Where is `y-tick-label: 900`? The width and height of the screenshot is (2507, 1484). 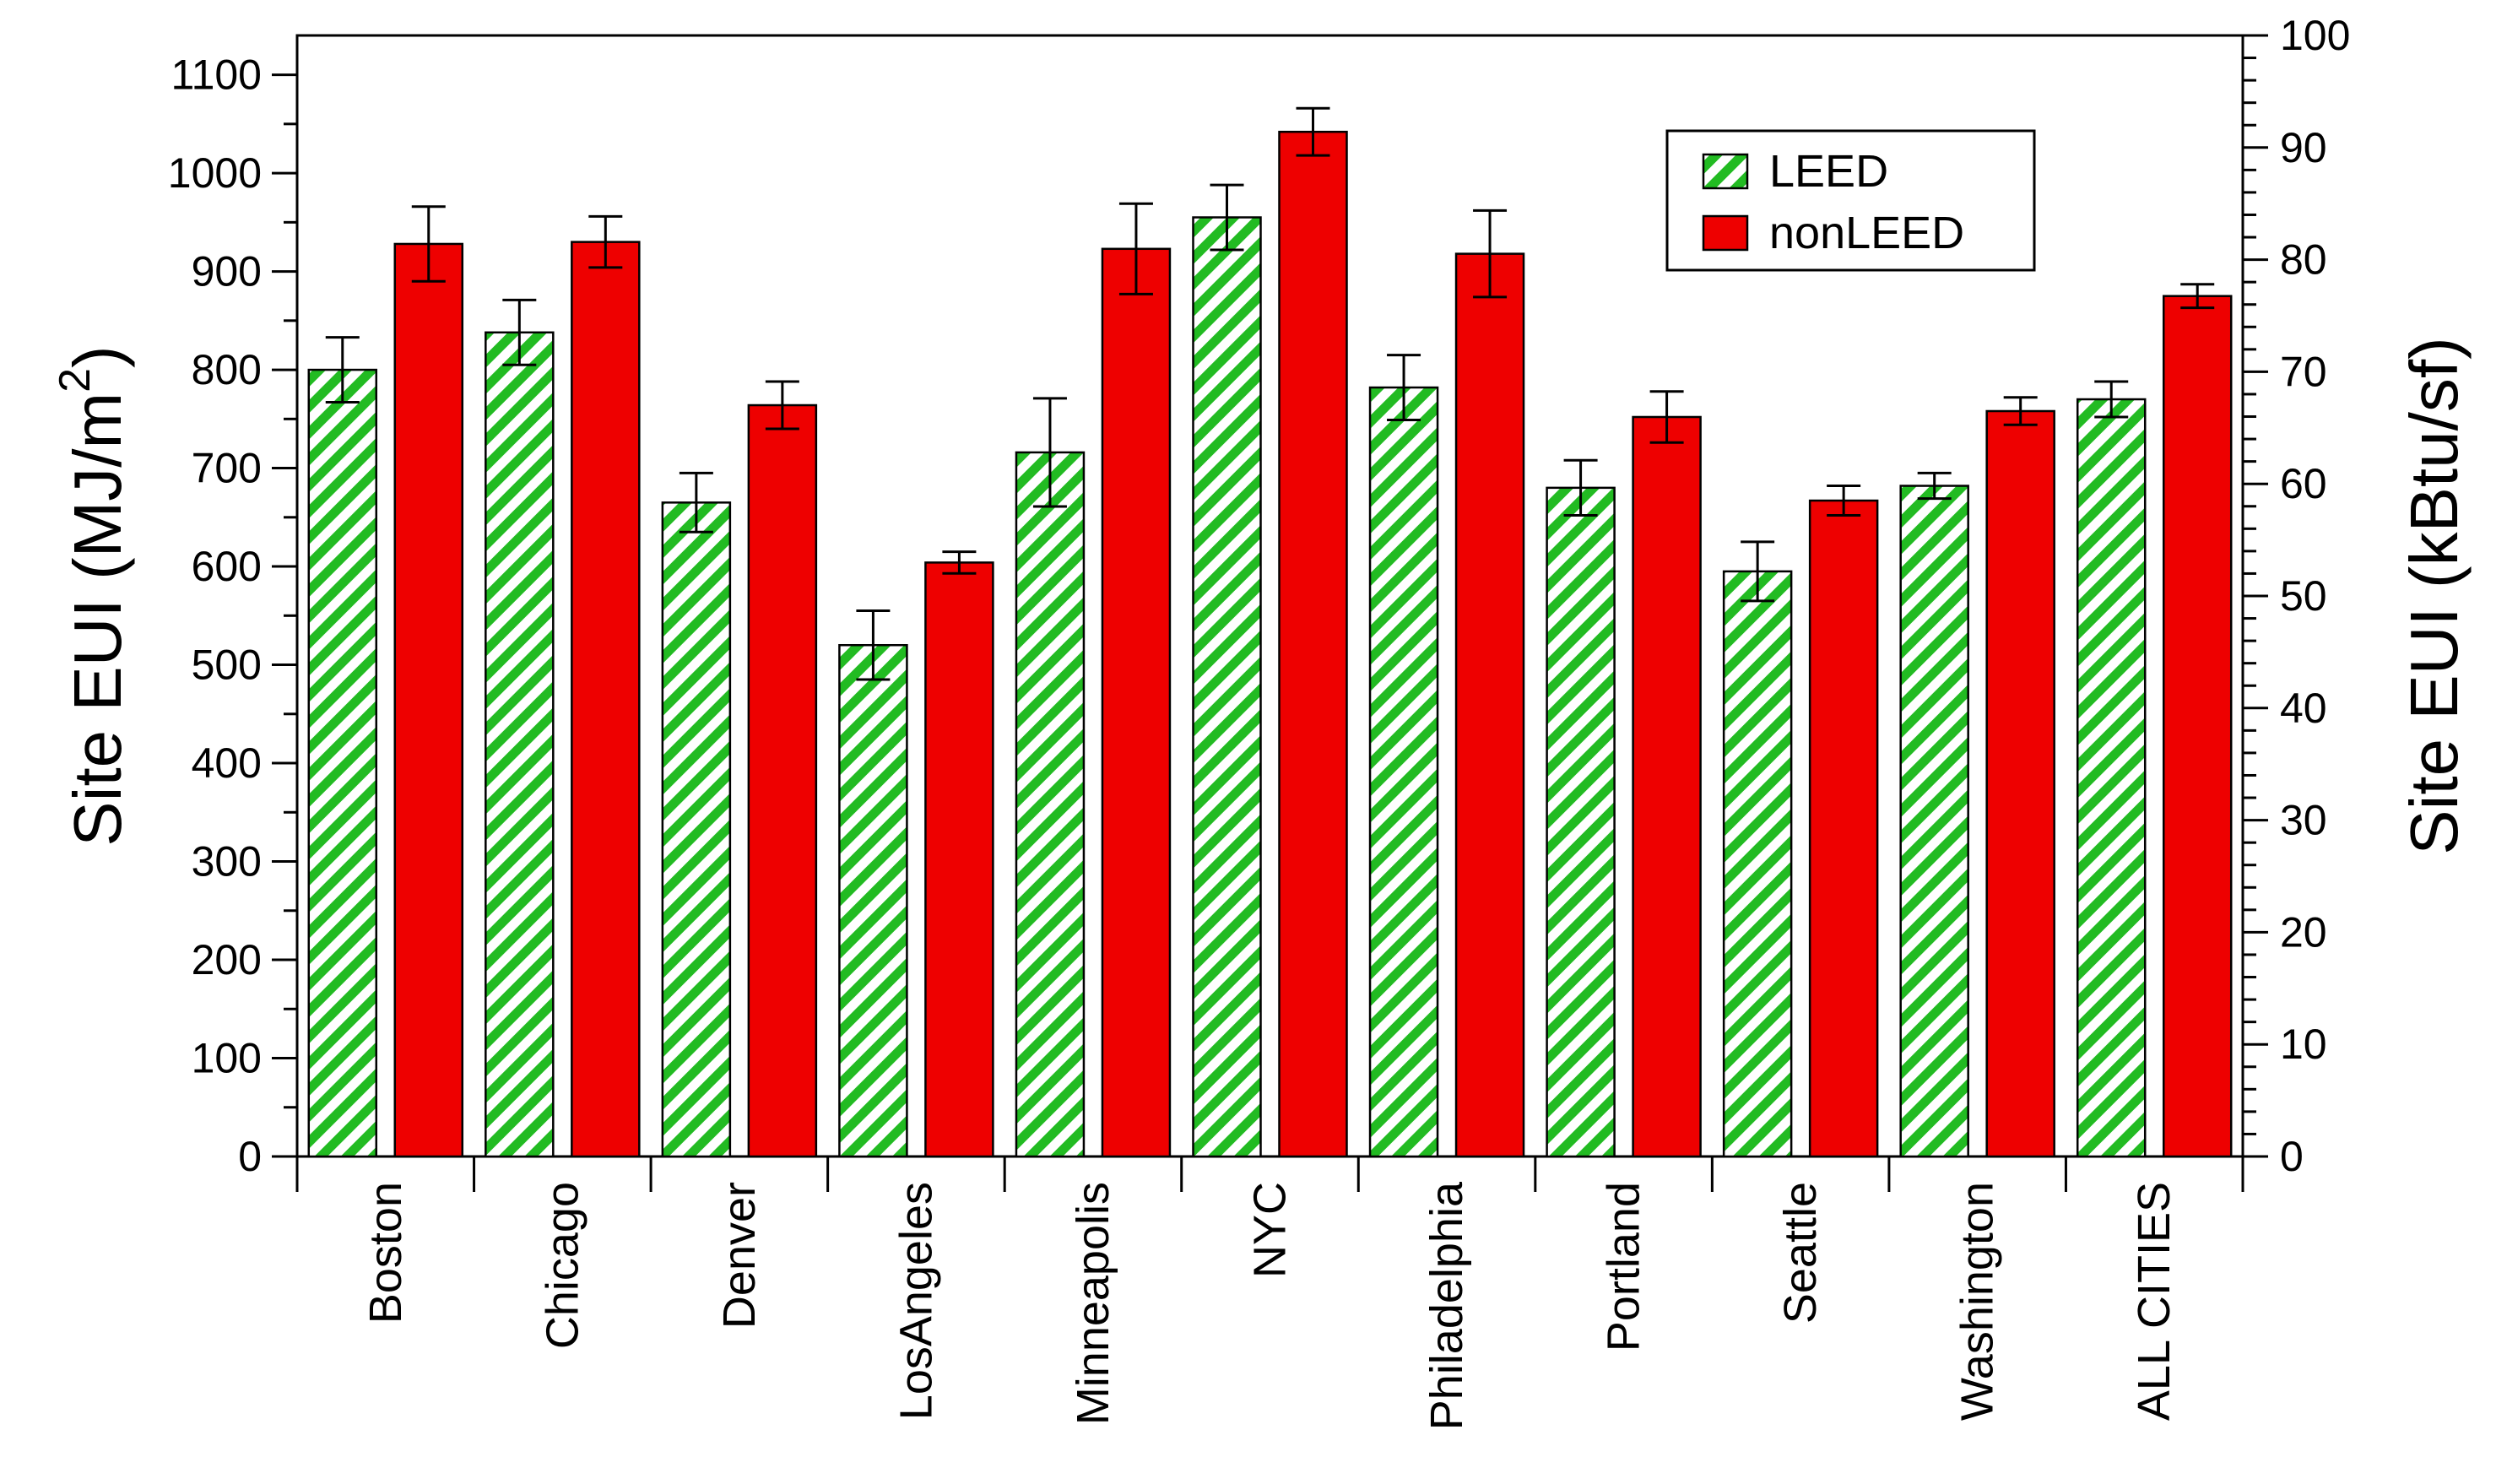
y-tick-label: 900 is located at coordinates (227, 271).